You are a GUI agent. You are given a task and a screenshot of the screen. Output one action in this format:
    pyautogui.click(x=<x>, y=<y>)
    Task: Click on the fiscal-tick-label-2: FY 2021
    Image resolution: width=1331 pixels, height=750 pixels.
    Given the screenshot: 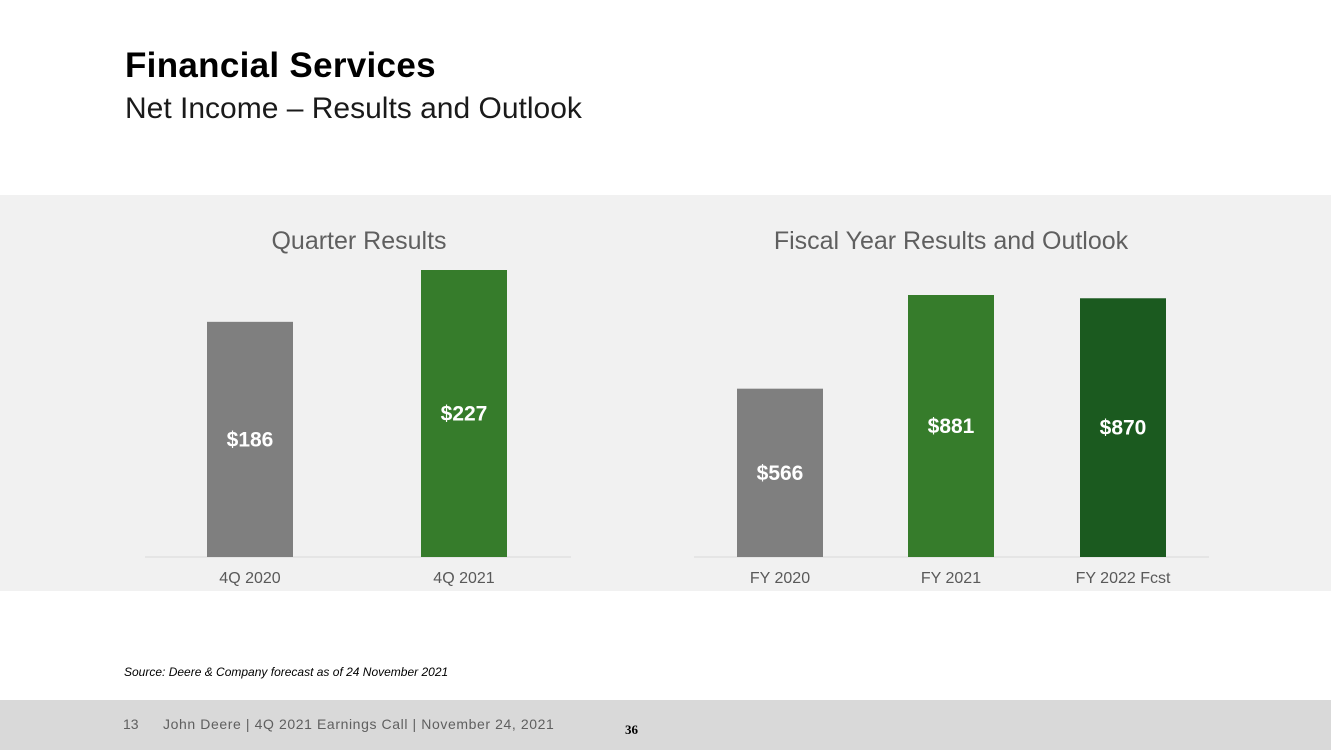 What is the action you would take?
    pyautogui.click(x=951, y=578)
    